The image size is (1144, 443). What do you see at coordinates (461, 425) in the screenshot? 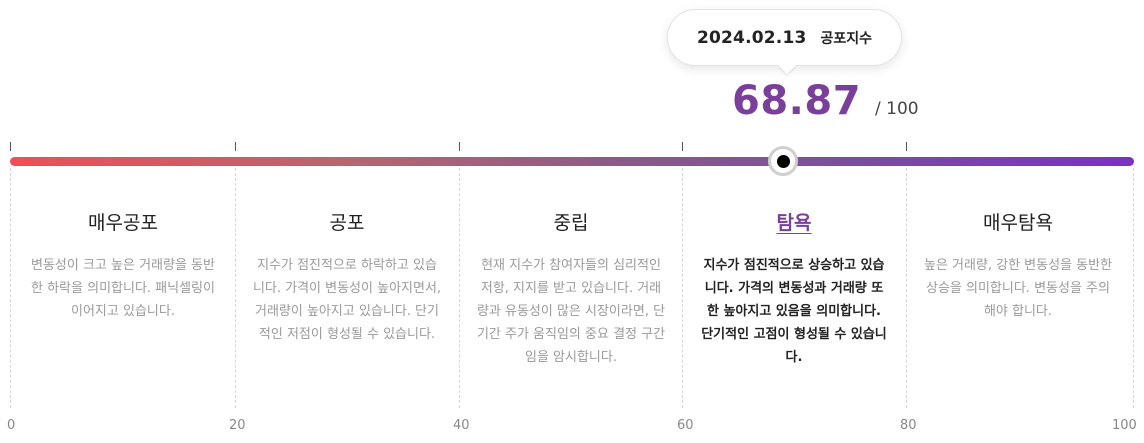
I see `axis-label: 40` at bounding box center [461, 425].